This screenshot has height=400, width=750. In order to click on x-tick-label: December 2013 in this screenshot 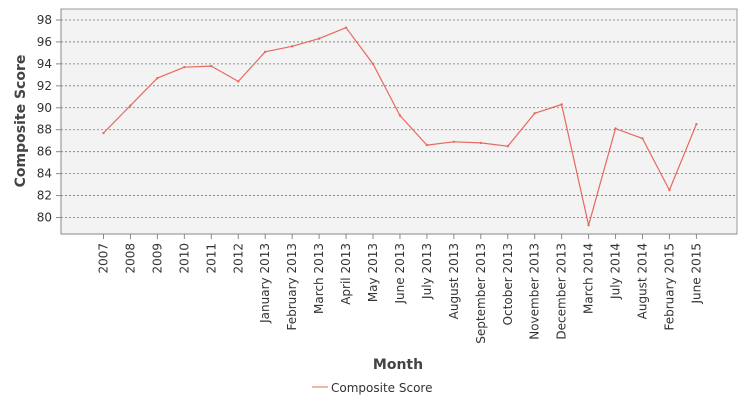, I will do `click(562, 291)`.